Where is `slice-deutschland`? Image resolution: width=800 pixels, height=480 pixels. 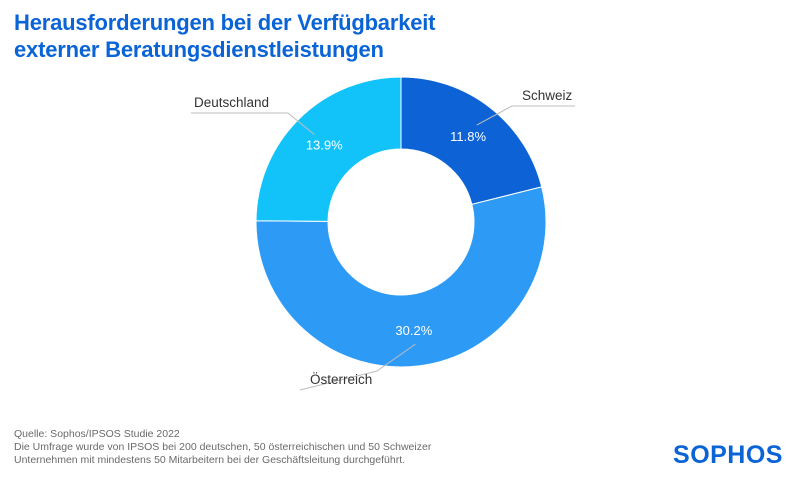 slice-deutschland is located at coordinates (328, 149).